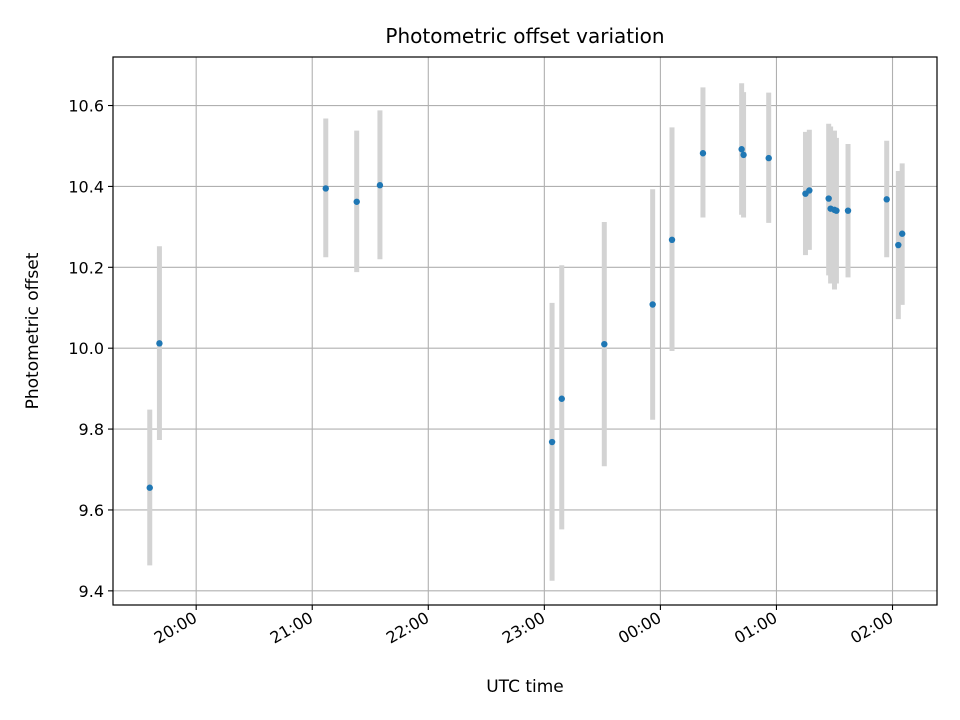 Image resolution: width=960 pixels, height=720 pixels. Describe the element at coordinates (33, 330) in the screenshot. I see `y-axis-label: Photometric offset` at that location.